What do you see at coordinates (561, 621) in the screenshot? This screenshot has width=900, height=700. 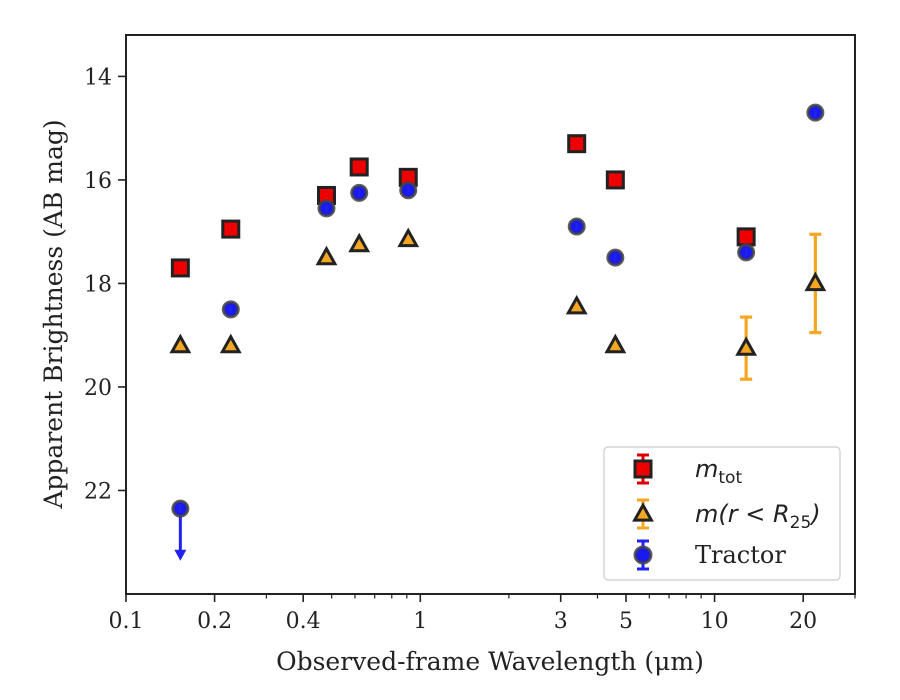 I see `x-tick-label: 3` at bounding box center [561, 621].